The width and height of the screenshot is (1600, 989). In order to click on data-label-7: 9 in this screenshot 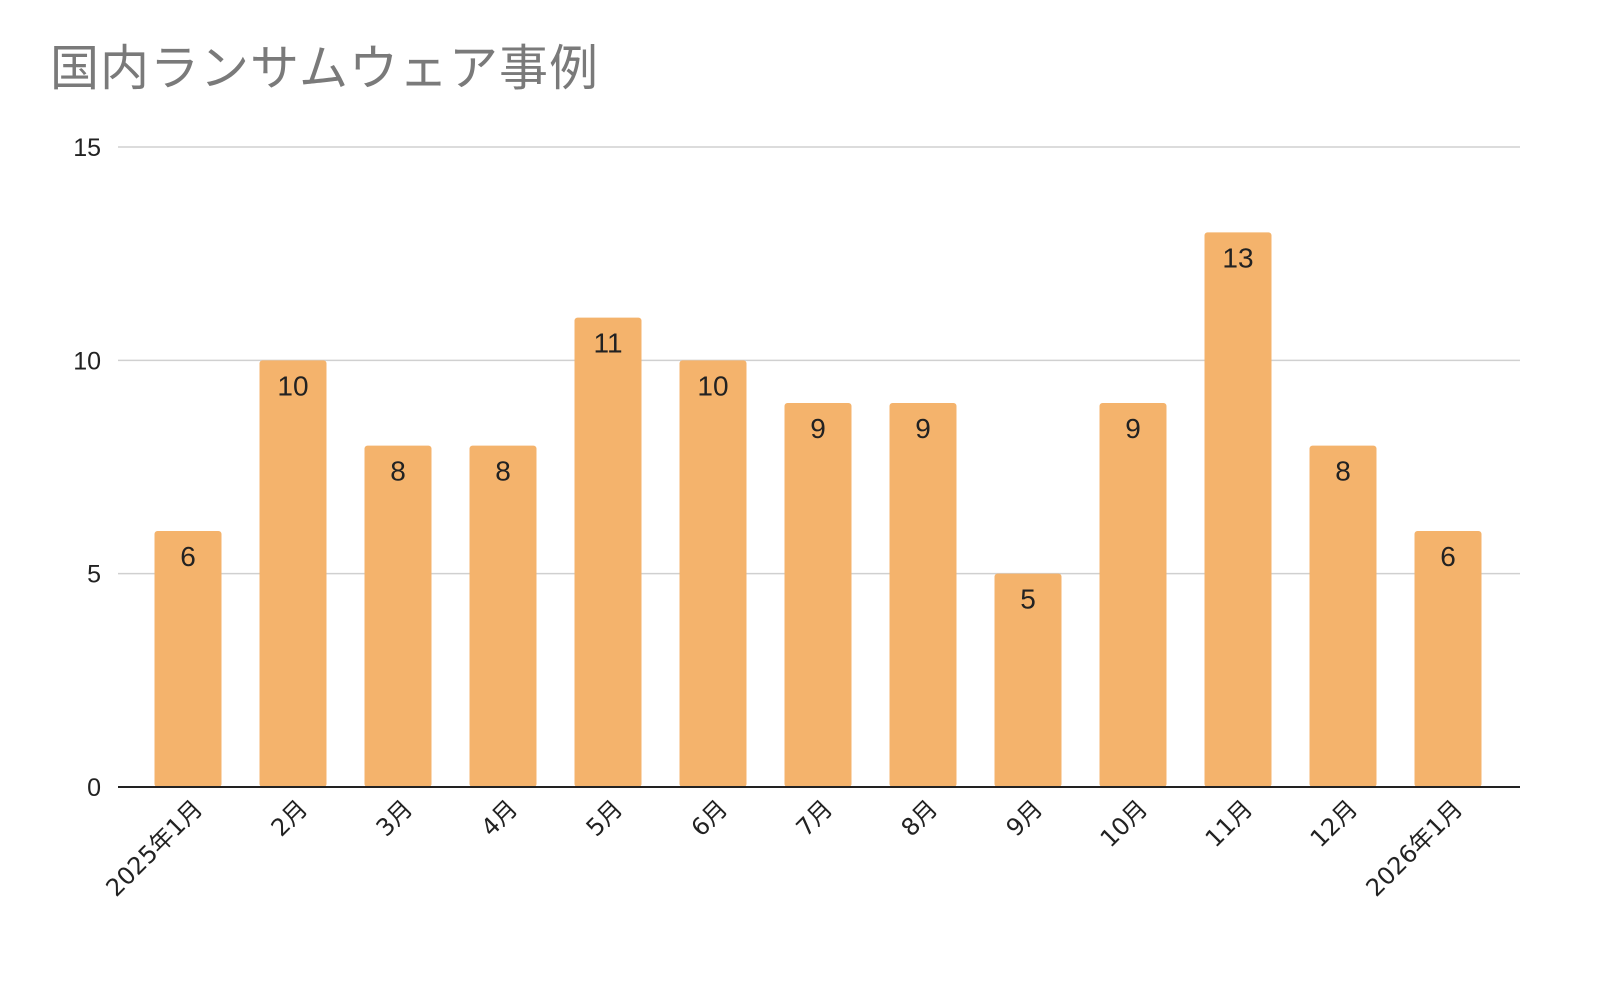, I will do `click(818, 428)`.